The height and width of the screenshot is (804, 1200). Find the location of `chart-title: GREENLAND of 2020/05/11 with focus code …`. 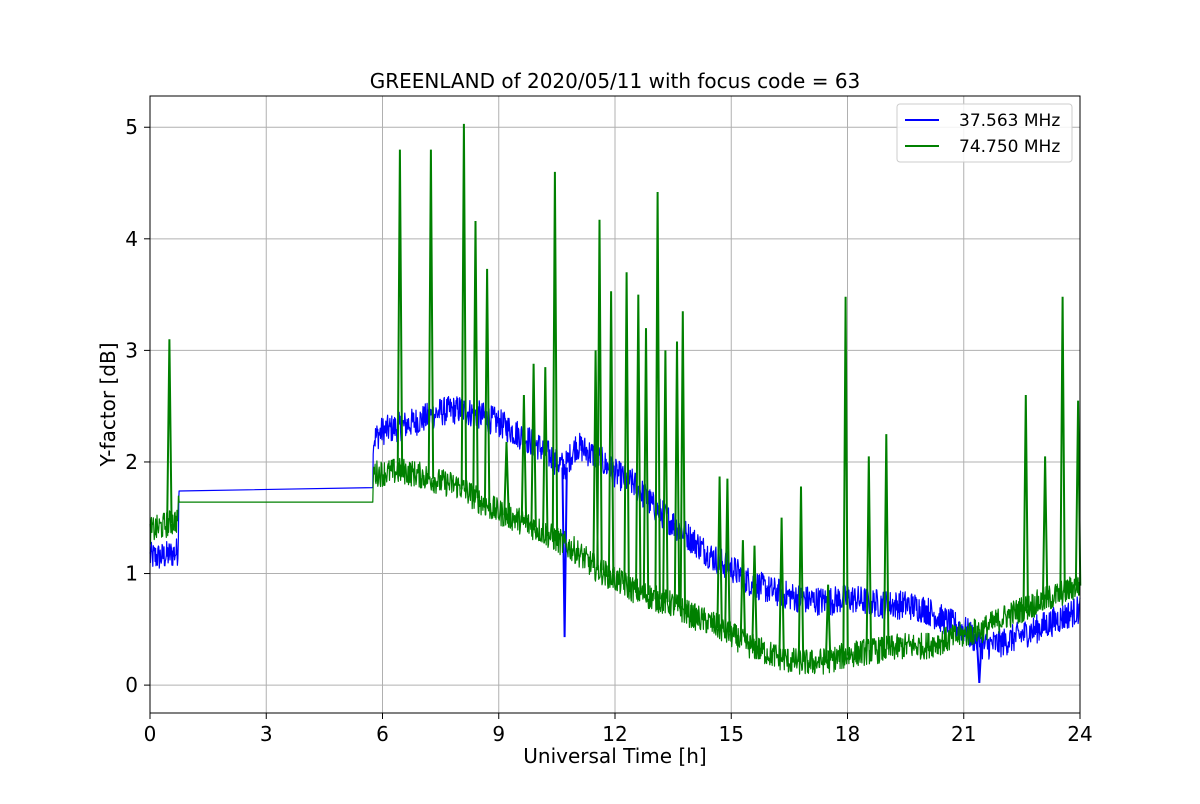

chart-title: GREENLAND of 2020/05/11 with focus code … is located at coordinates (615, 81).